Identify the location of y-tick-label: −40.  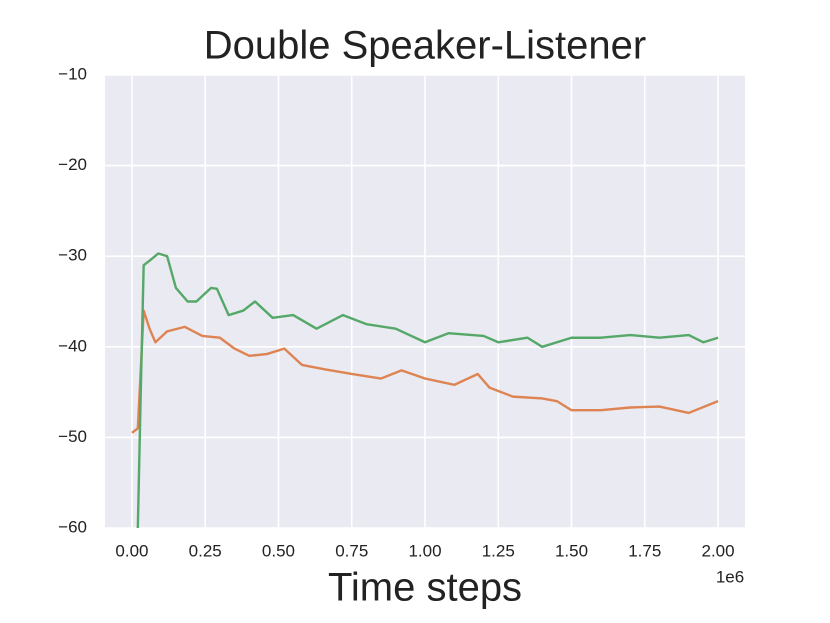
(72, 345).